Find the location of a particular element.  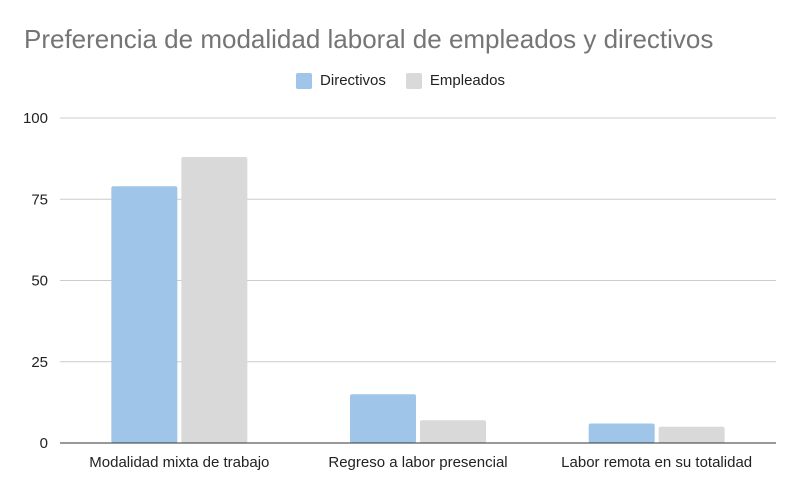

y-tick-label: 0 is located at coordinates (44, 443).